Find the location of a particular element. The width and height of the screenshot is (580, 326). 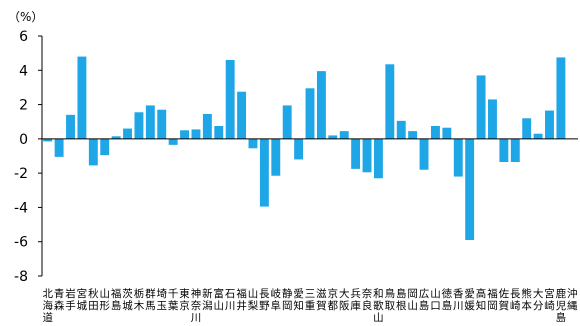

bar-島根 is located at coordinates (401, 129).